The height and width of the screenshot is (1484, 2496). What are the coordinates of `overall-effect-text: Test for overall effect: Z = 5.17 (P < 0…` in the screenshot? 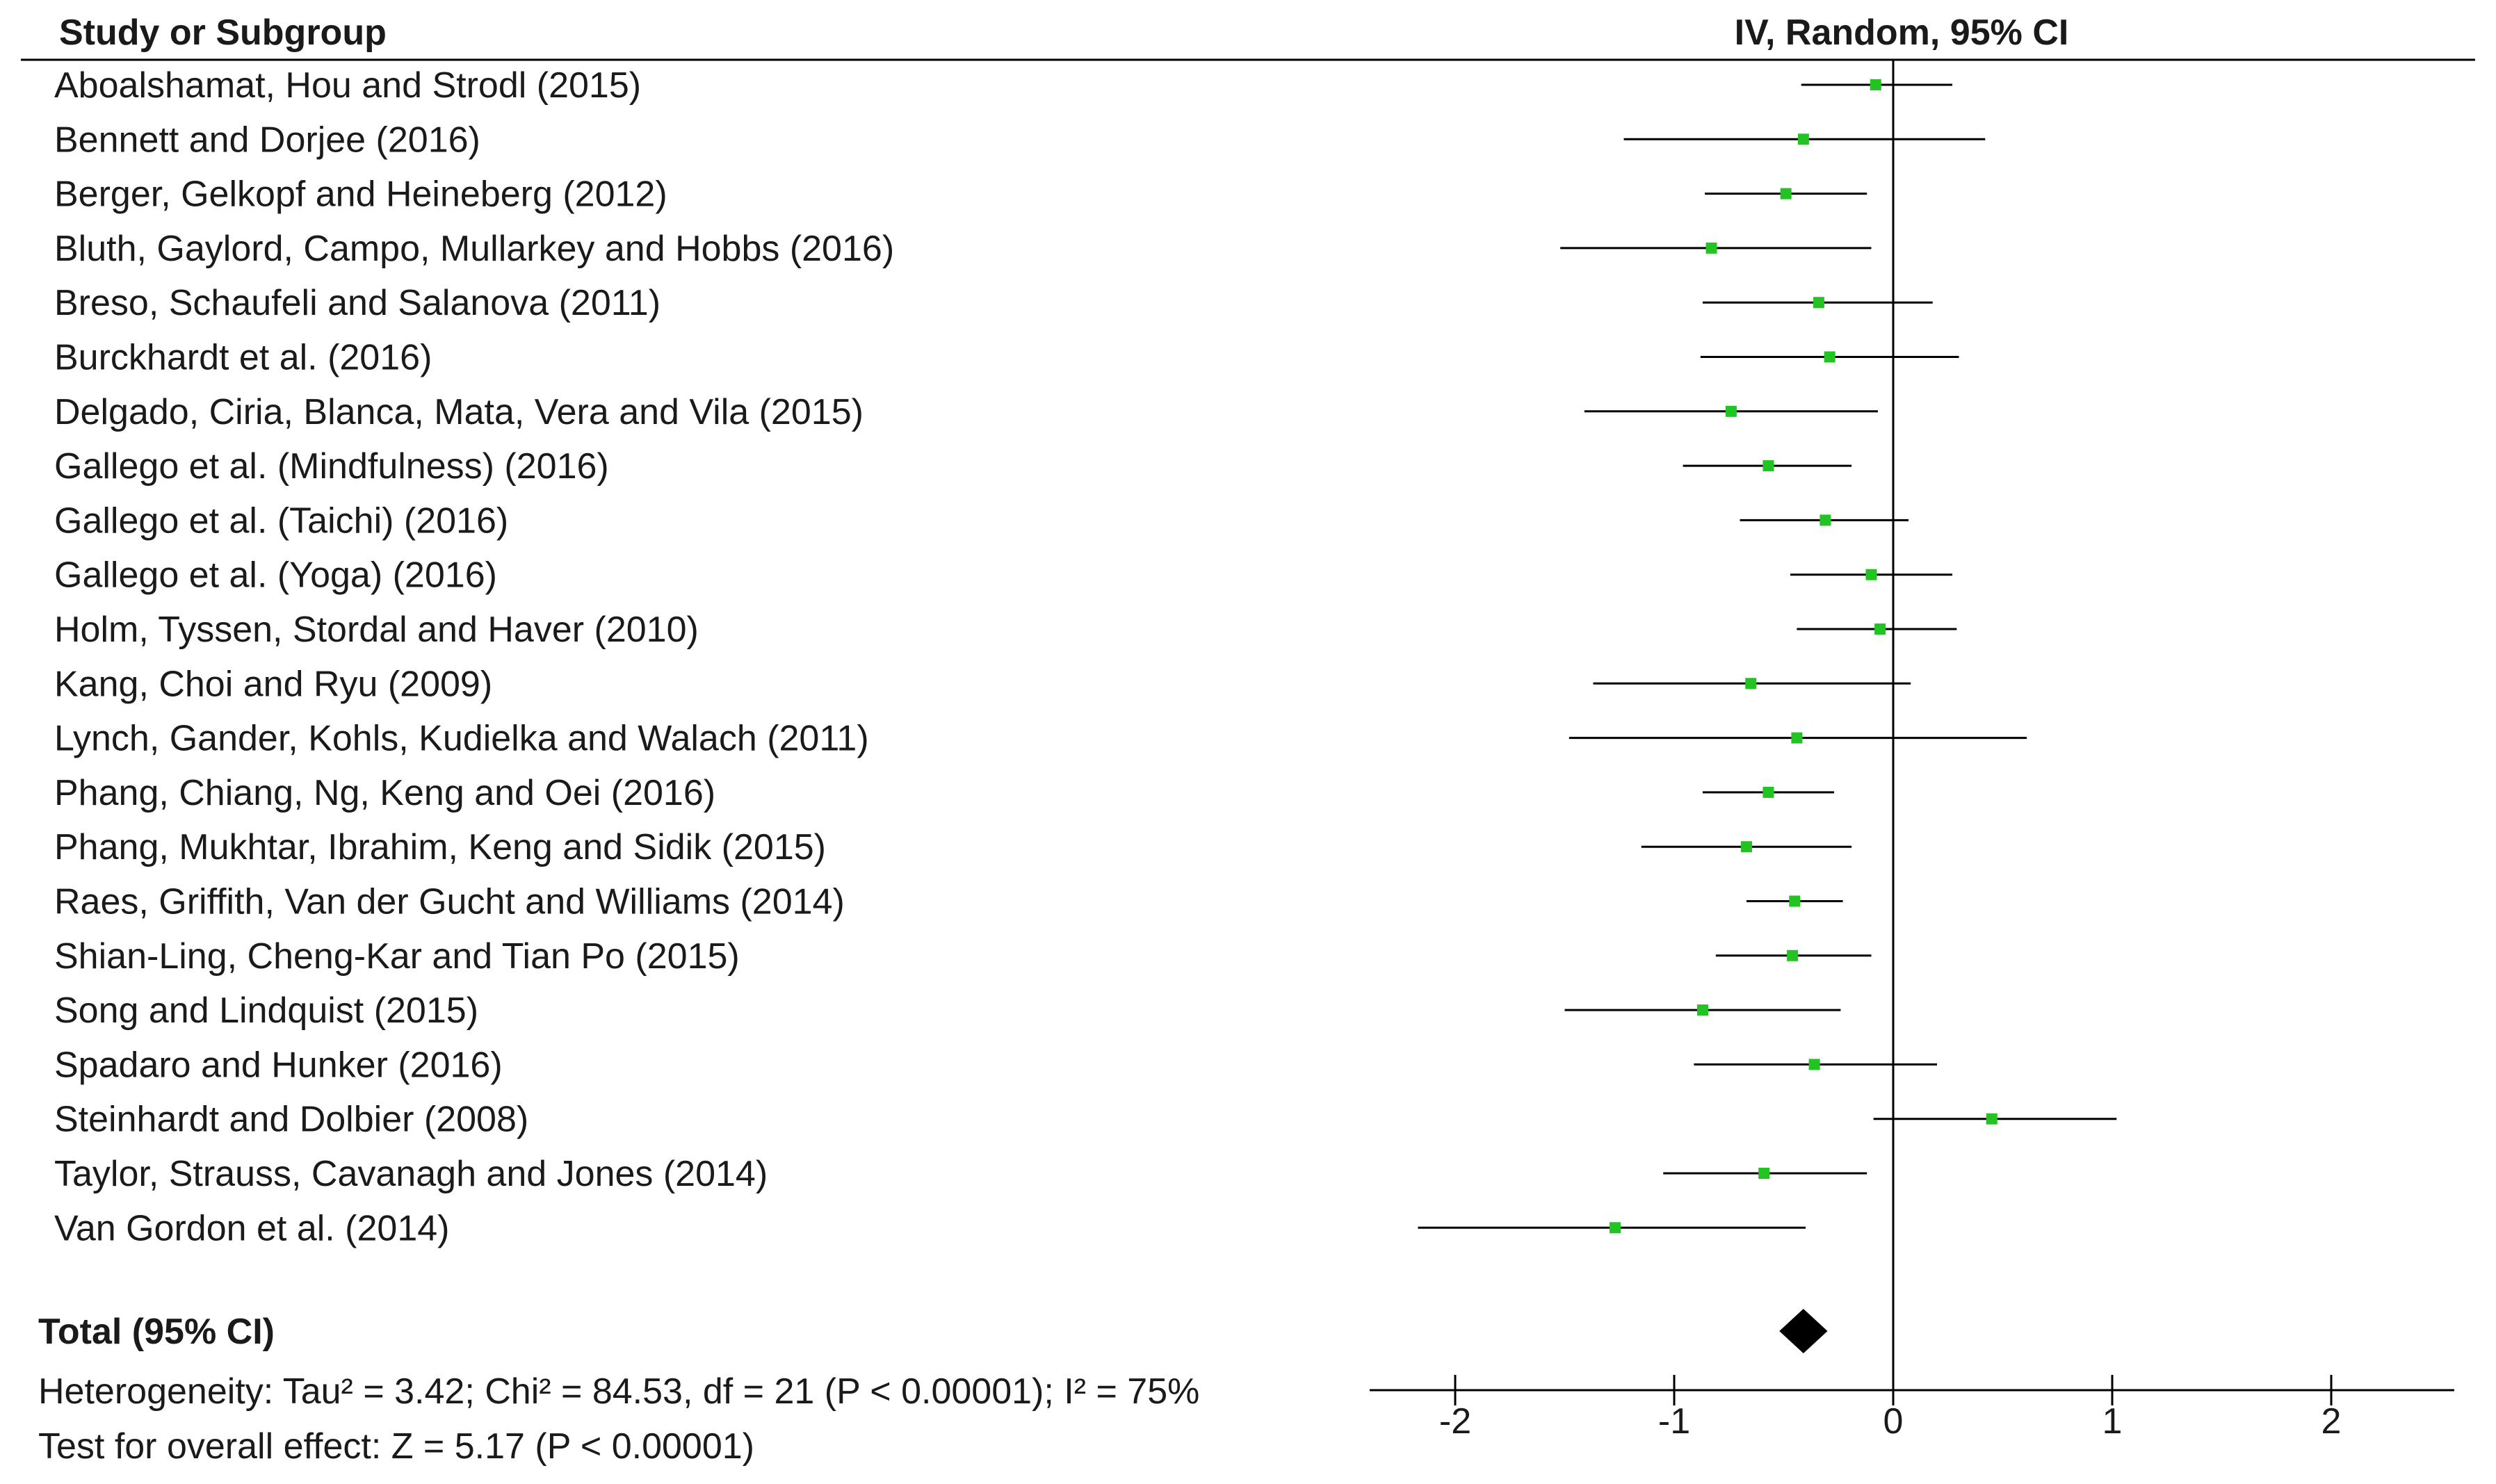 It's located at (396, 1446).